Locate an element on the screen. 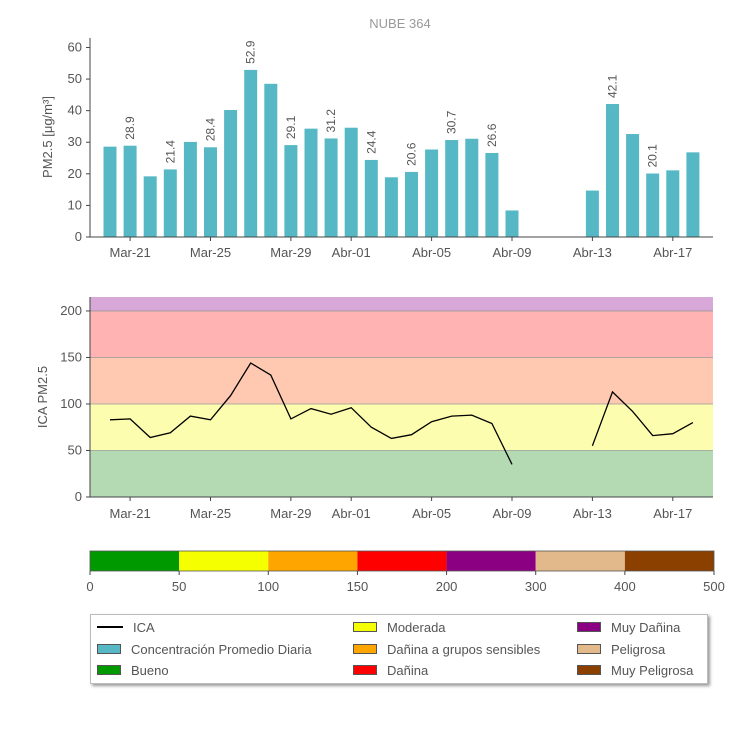 This screenshot has width=750, height=750. legend-label: Muy Dañina is located at coordinates (646, 627).